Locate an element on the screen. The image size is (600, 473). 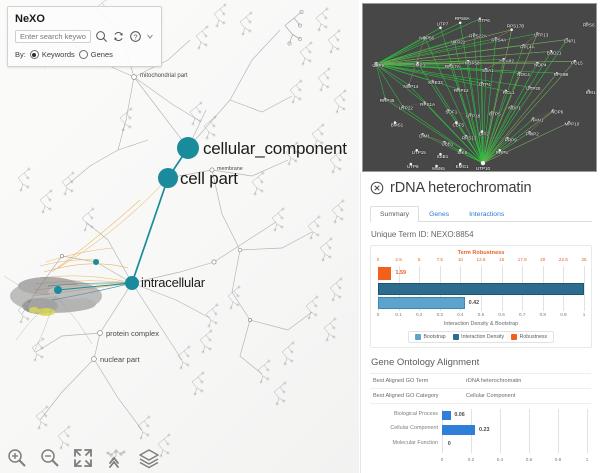
svg-text: RPS17B is located at coordinates (515, 26).